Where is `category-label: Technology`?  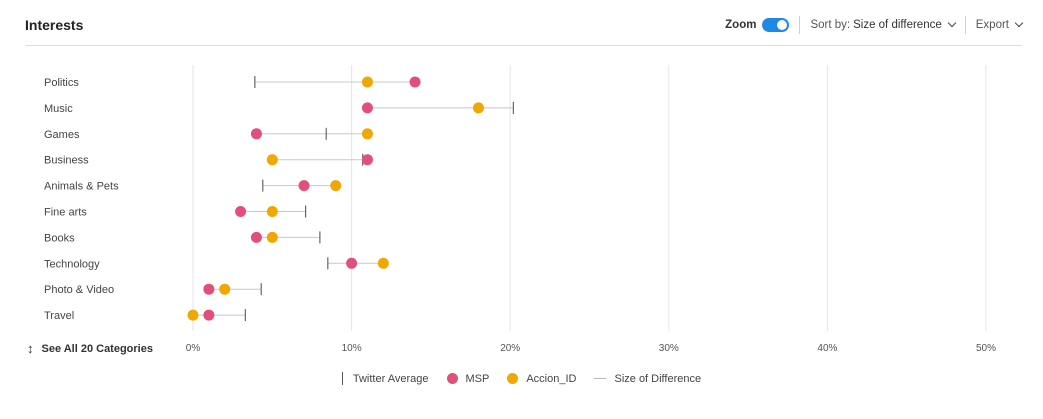
category-label: Technology is located at coordinates (72, 264).